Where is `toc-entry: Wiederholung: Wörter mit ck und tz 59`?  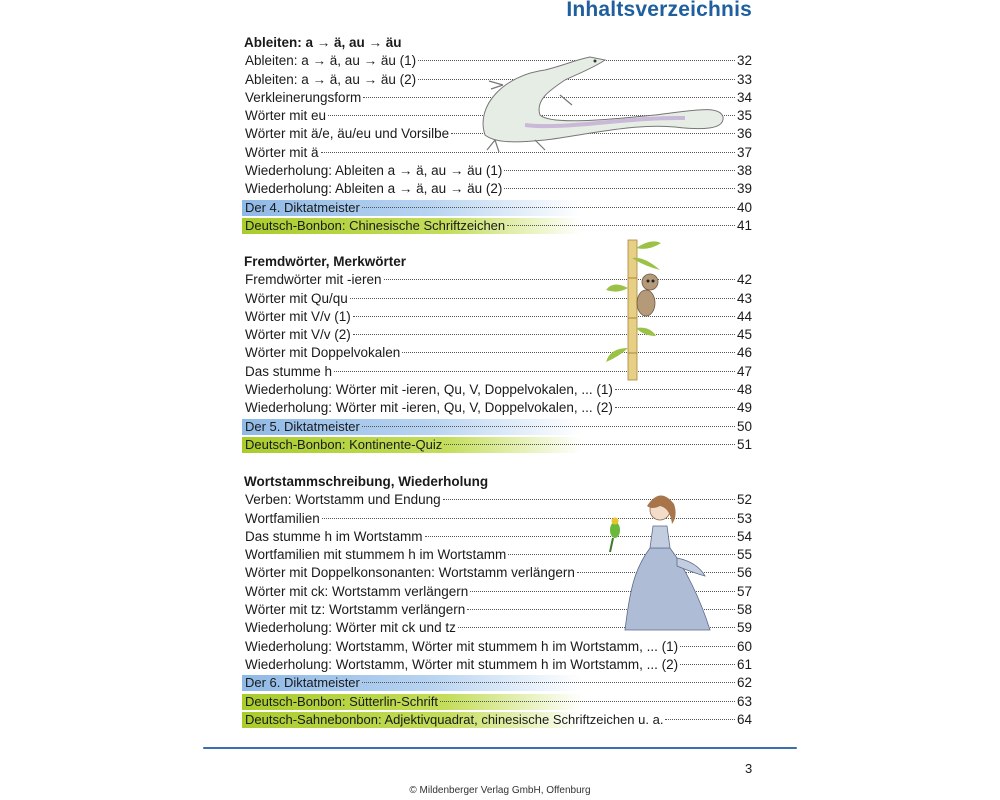
toc-entry: Wiederholung: Wörter mit ck und tz 59 is located at coordinates (498, 628).